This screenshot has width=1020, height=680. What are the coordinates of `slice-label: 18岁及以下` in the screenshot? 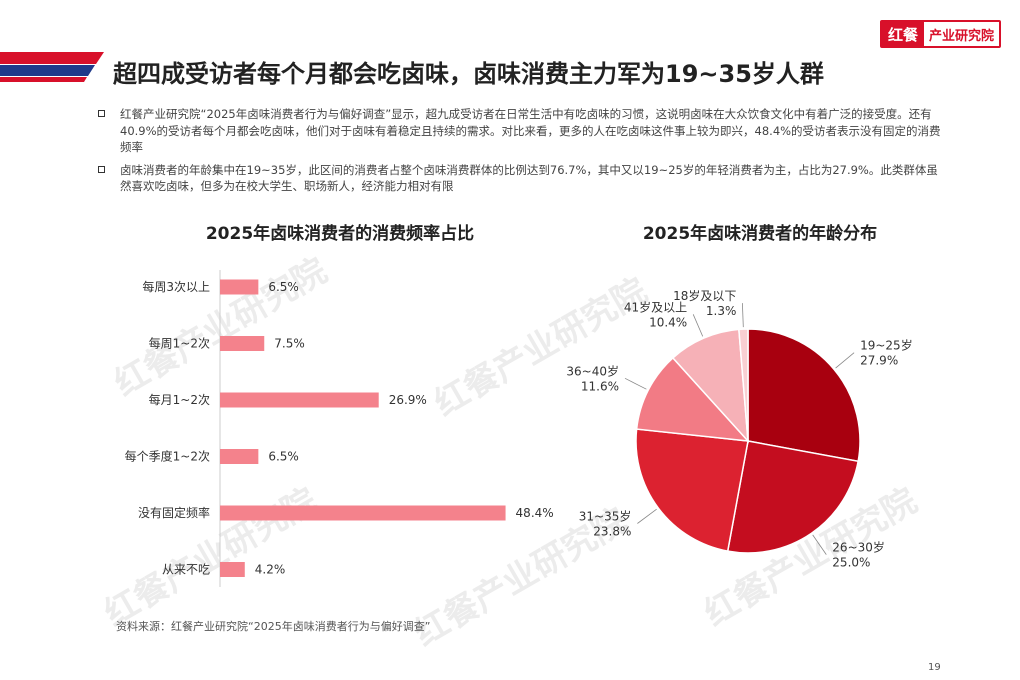 It's located at (704, 296).